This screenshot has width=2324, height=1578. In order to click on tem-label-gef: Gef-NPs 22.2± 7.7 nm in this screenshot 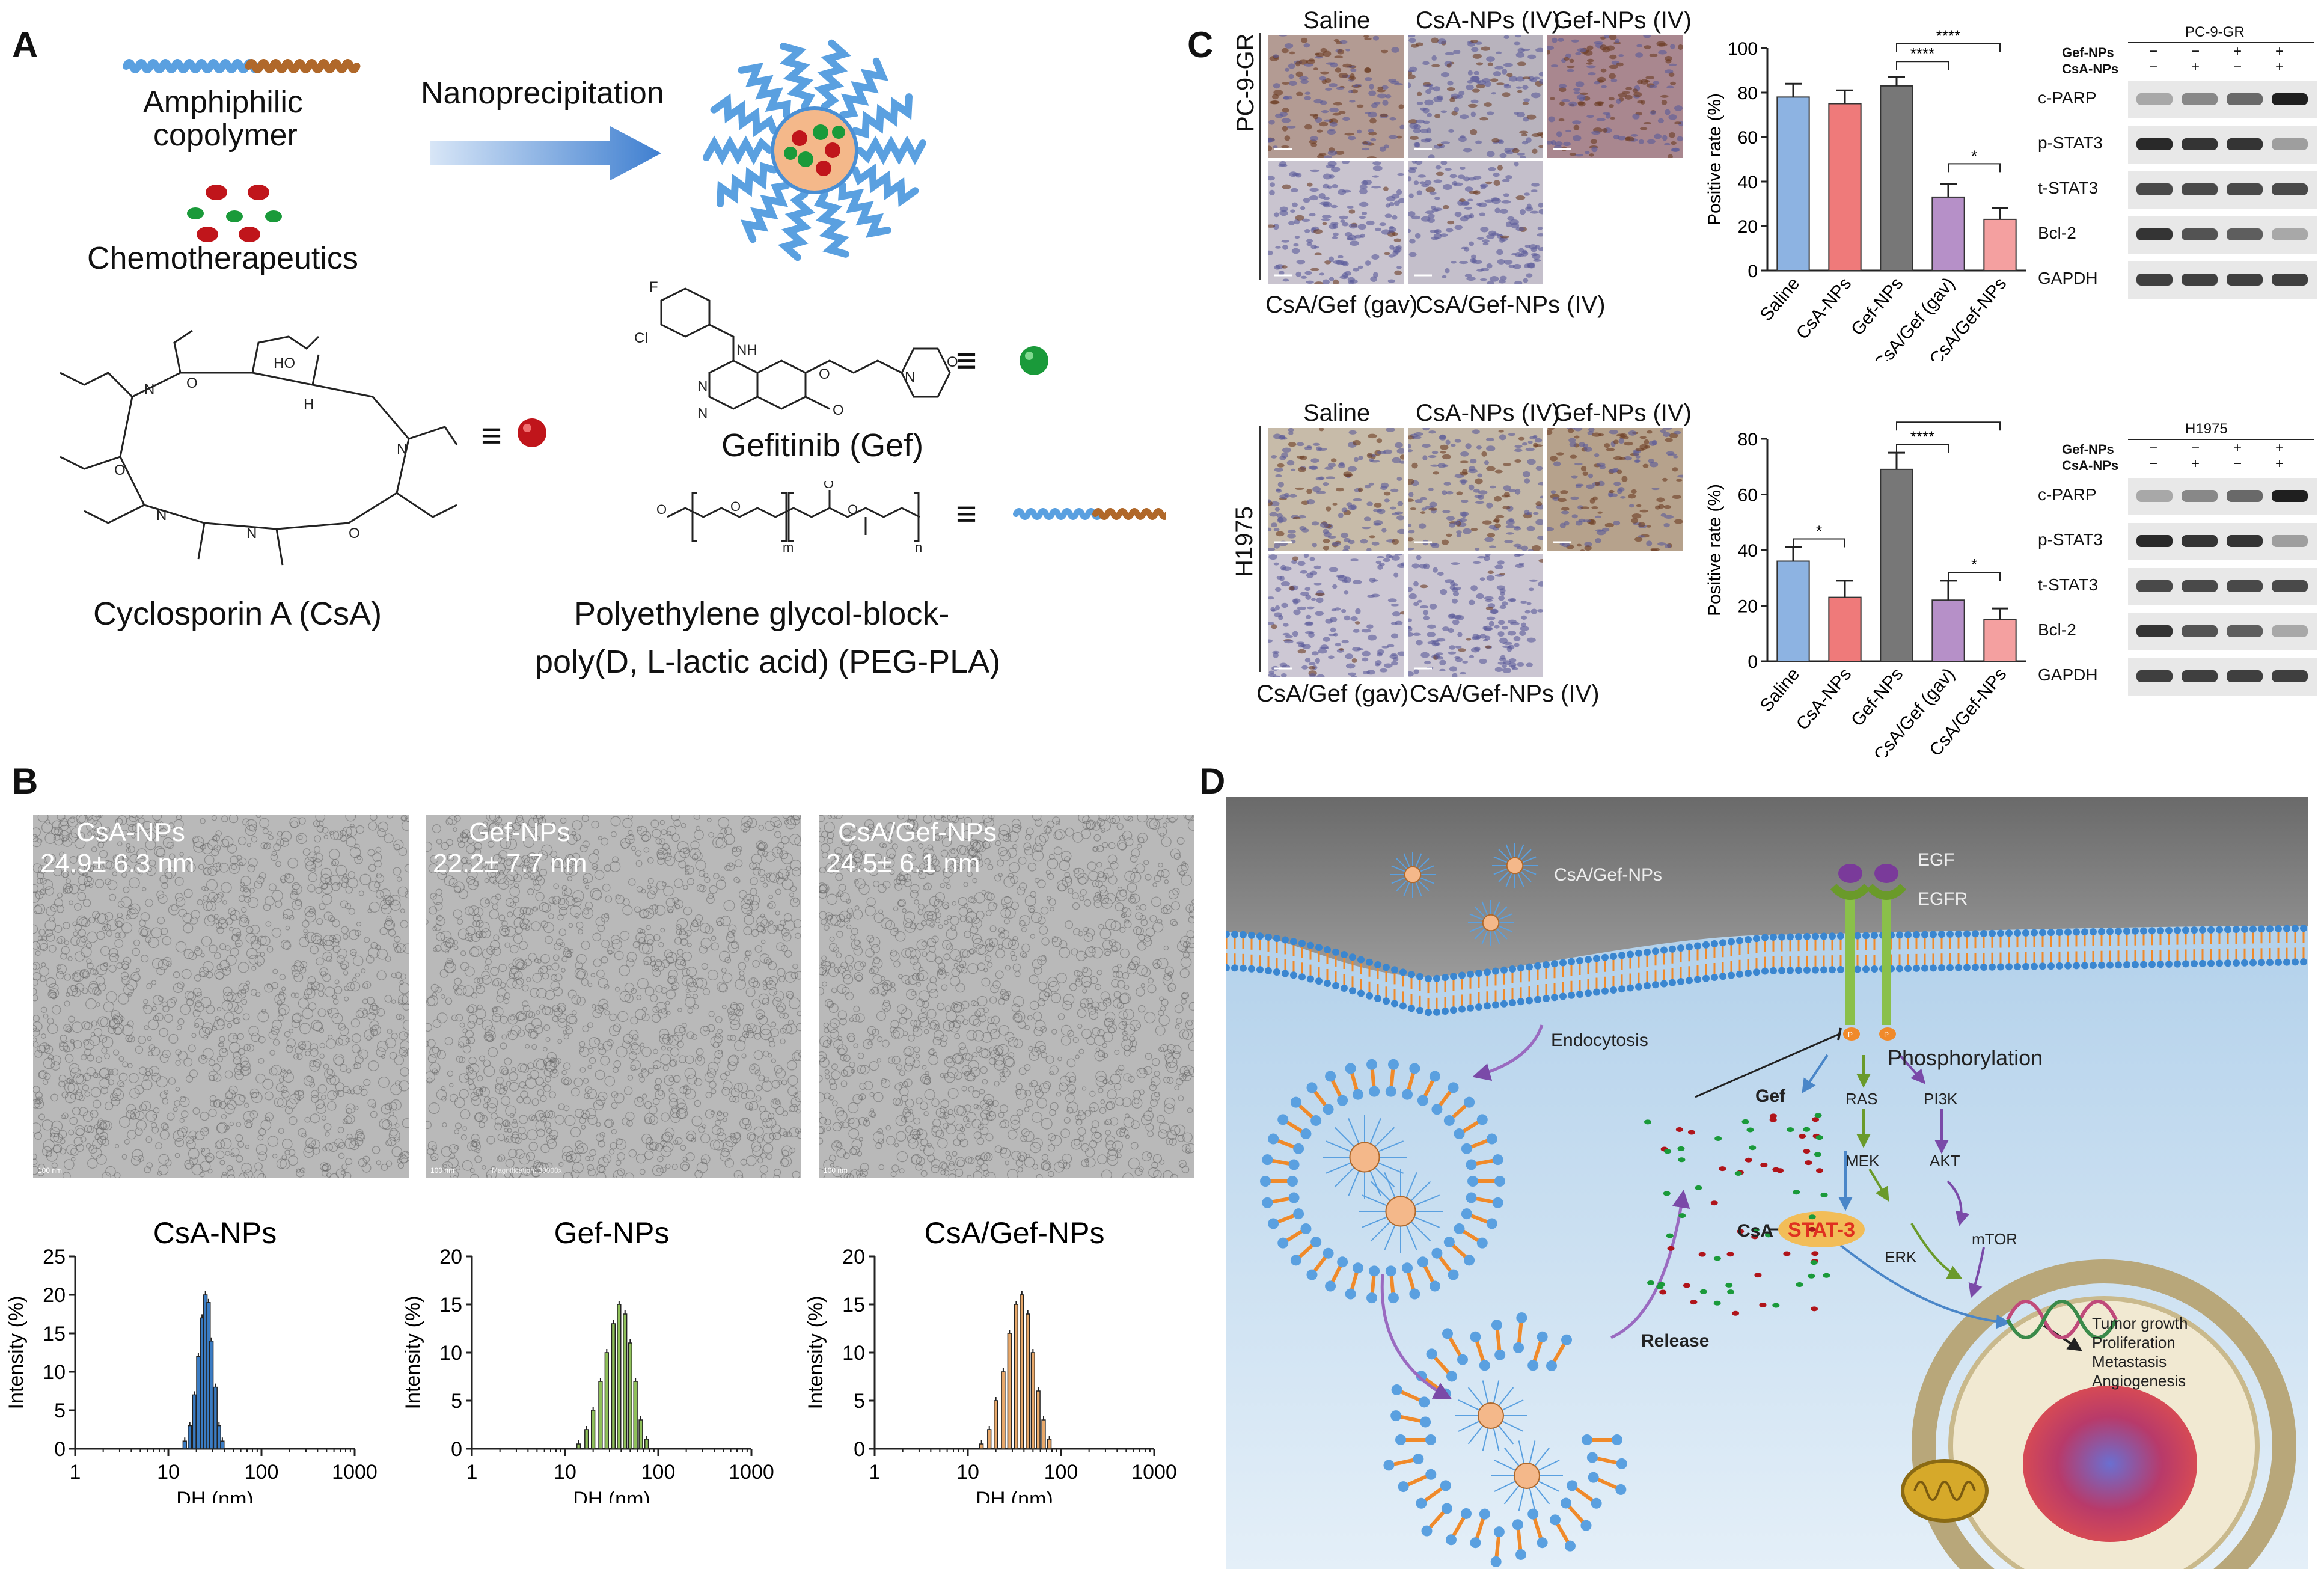, I will do `click(510, 848)`.